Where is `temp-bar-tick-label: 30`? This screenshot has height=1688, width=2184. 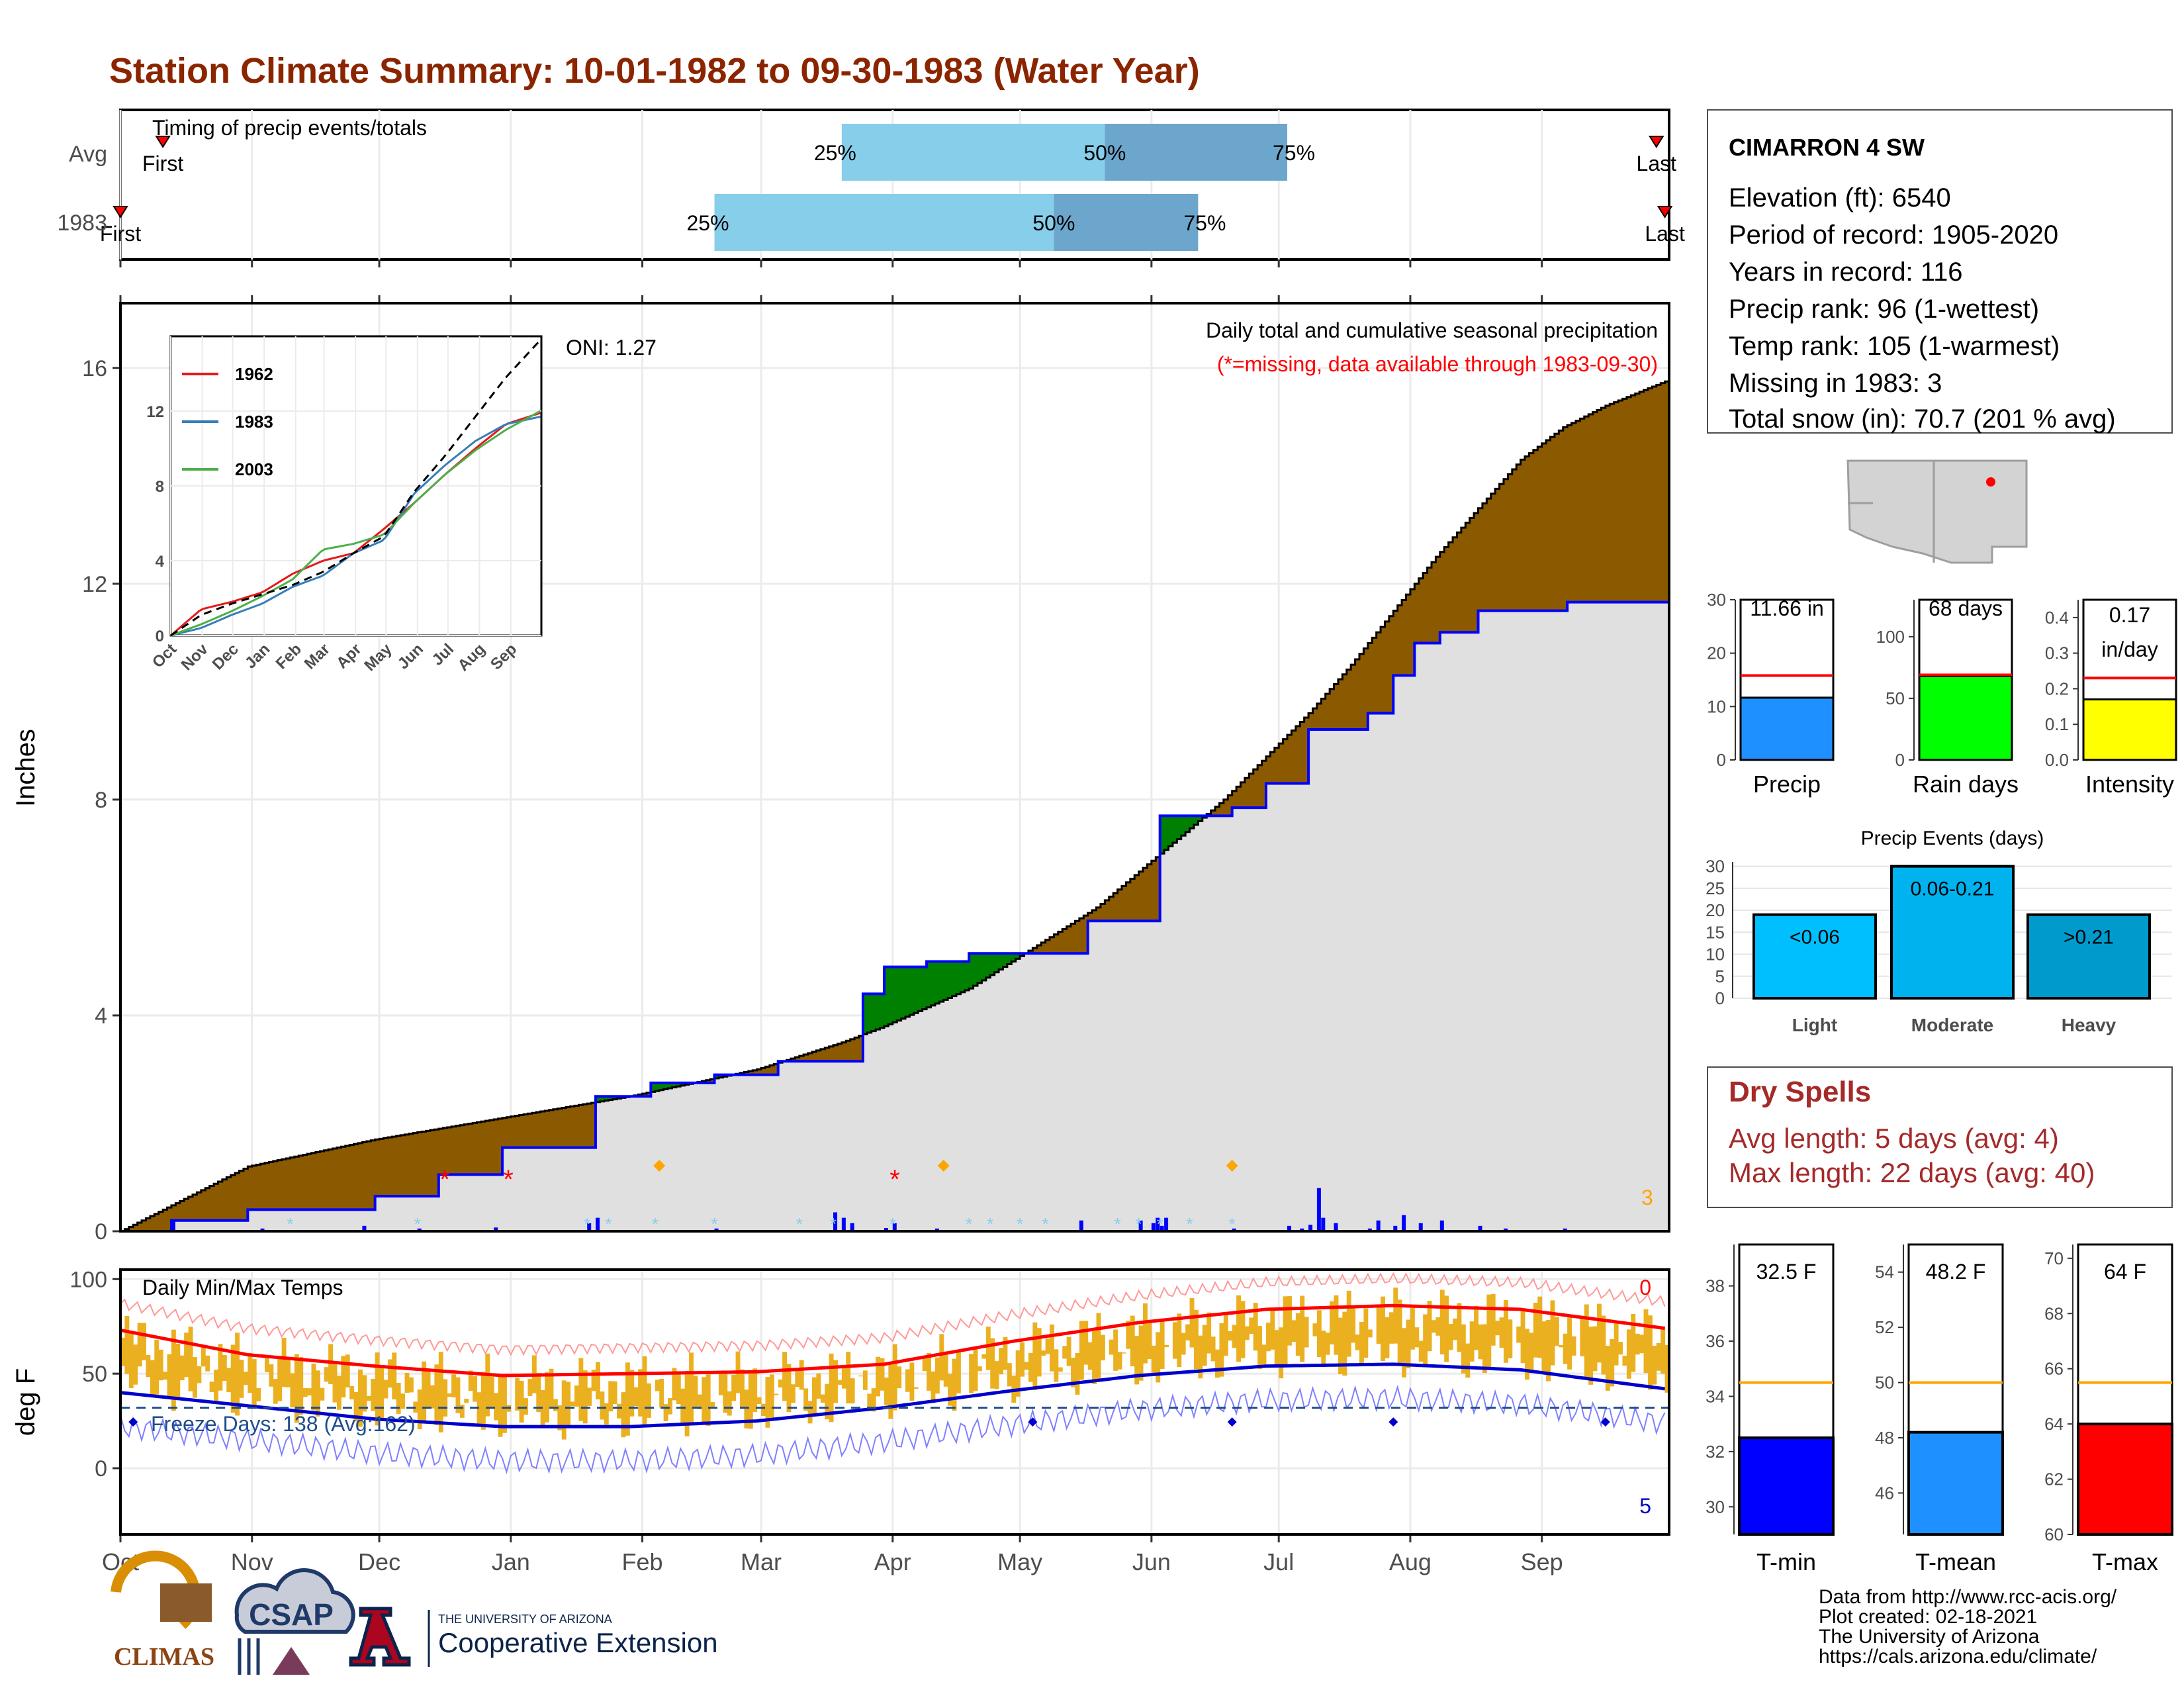
temp-bar-tick-label: 30 is located at coordinates (1715, 1507).